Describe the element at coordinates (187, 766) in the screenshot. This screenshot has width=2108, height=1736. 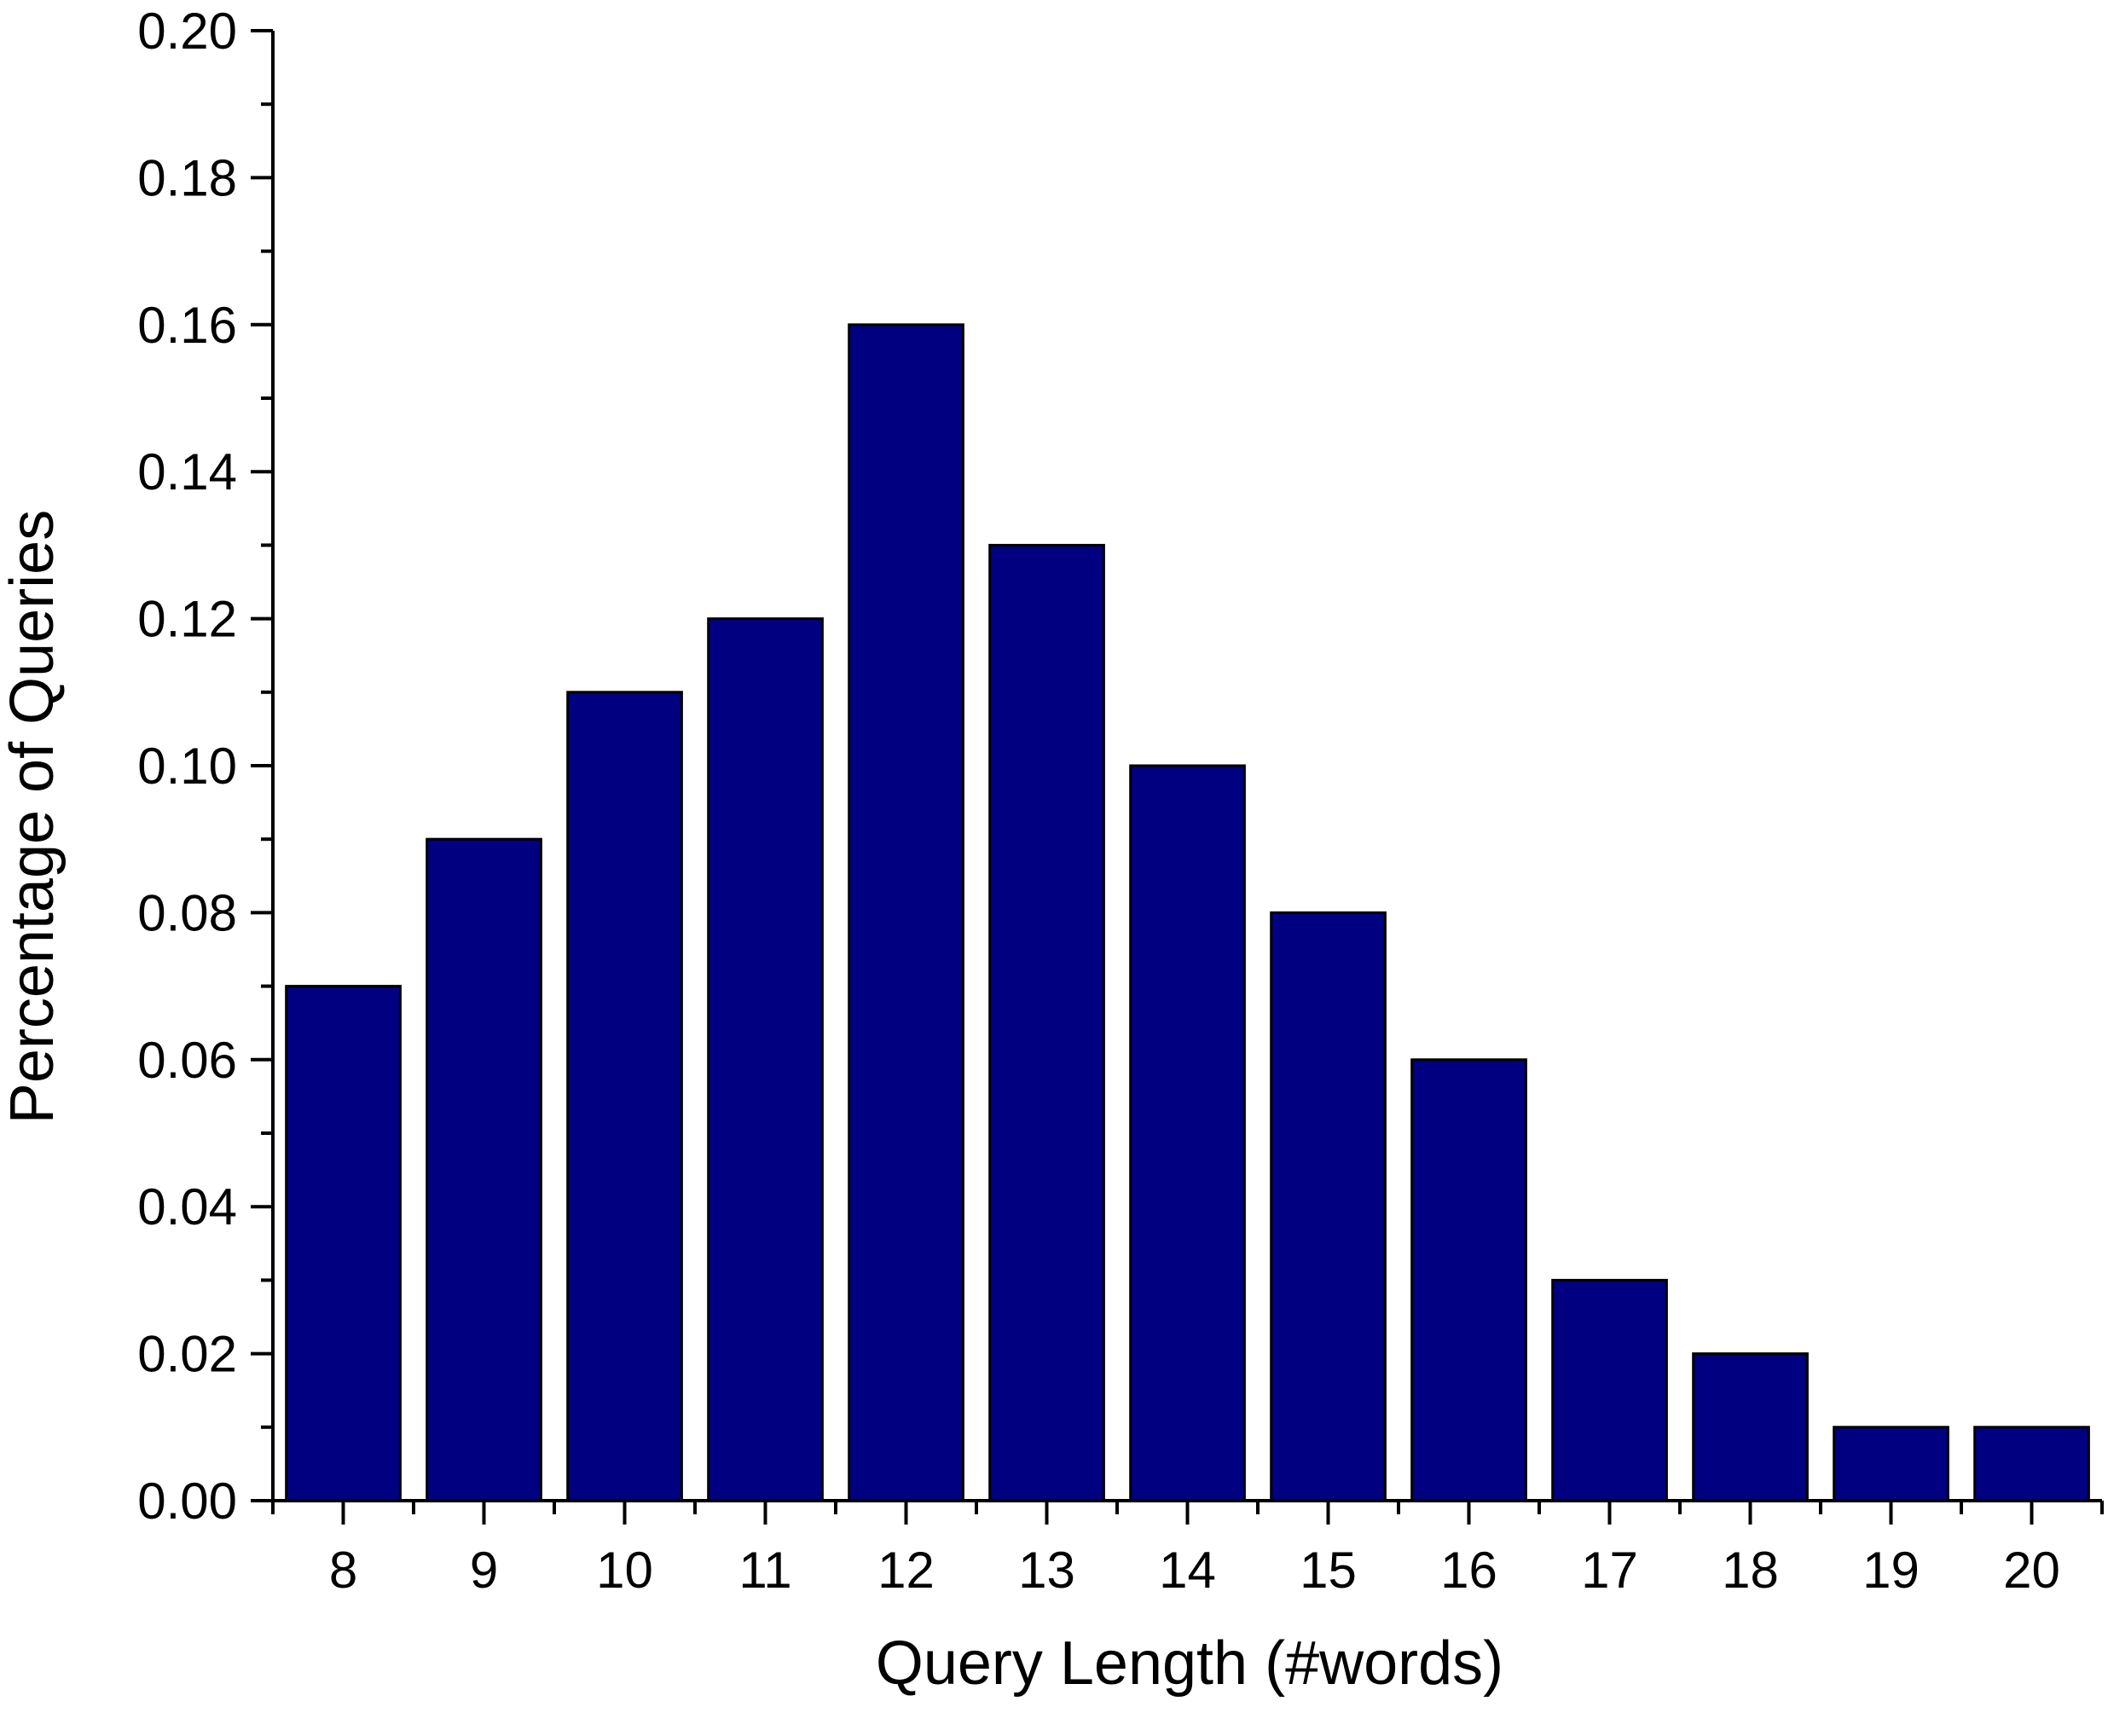
I see `y-tick-label: 0.10` at that location.